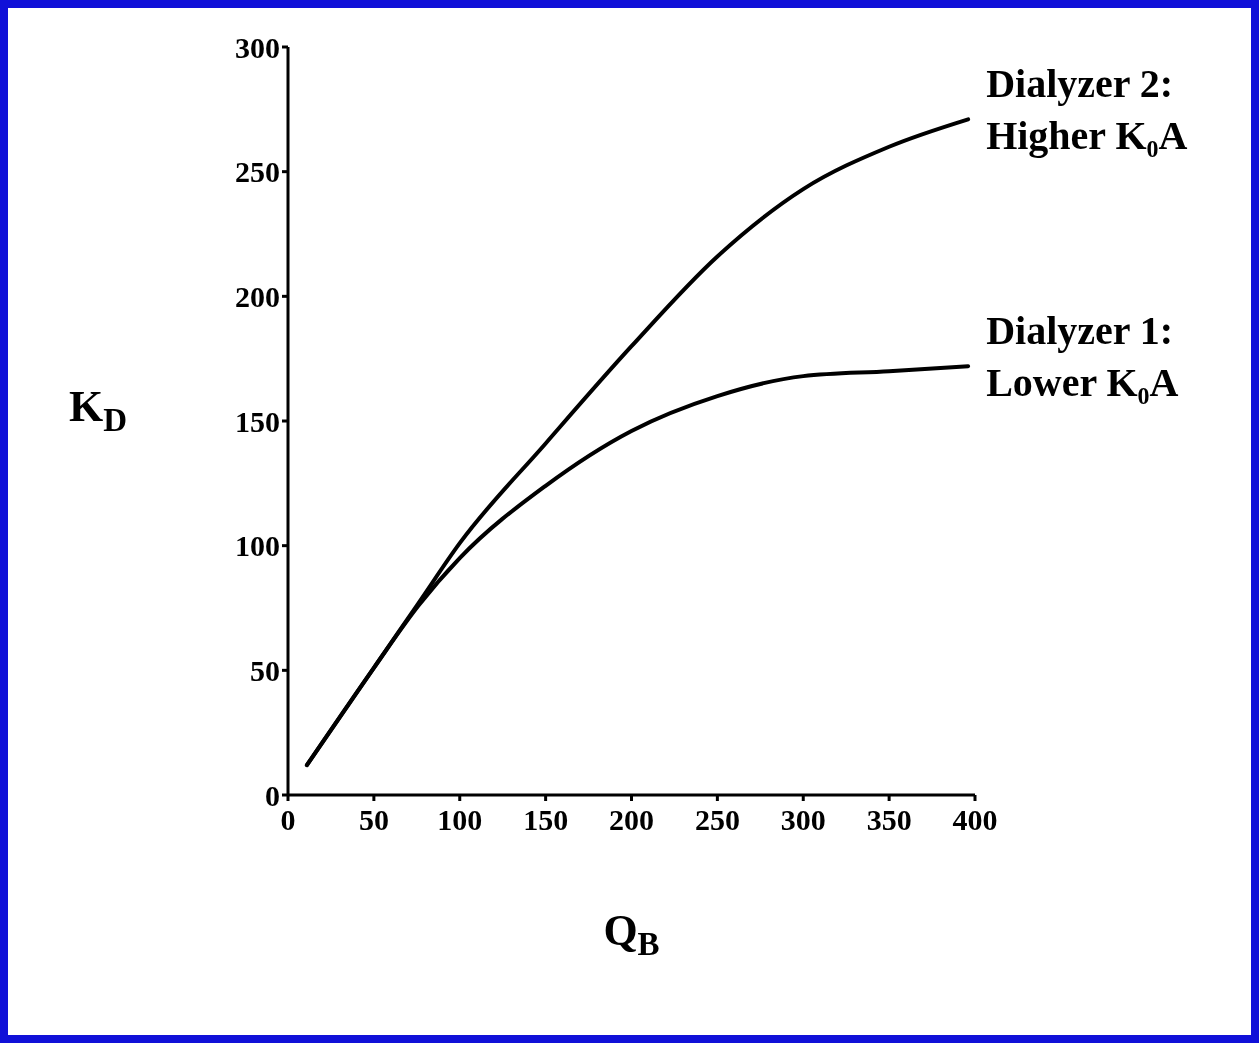  Describe the element at coordinates (803, 820) in the screenshot. I see `x-tick-label: 300` at that location.